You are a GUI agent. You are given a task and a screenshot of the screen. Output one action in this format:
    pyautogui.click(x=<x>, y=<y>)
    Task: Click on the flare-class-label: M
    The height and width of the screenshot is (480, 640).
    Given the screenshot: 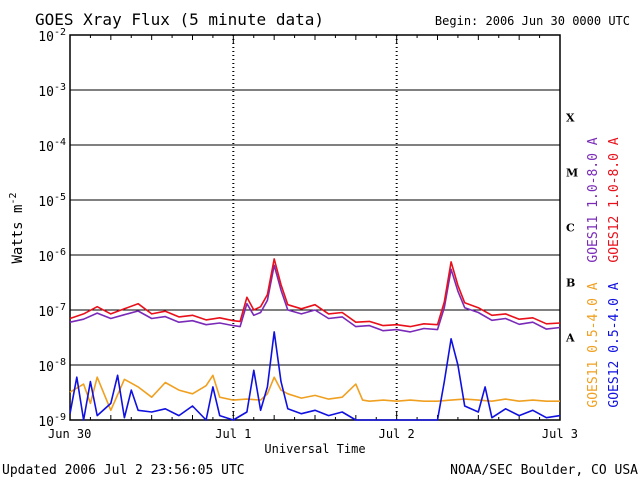 What is the action you would take?
    pyautogui.click(x=572, y=173)
    